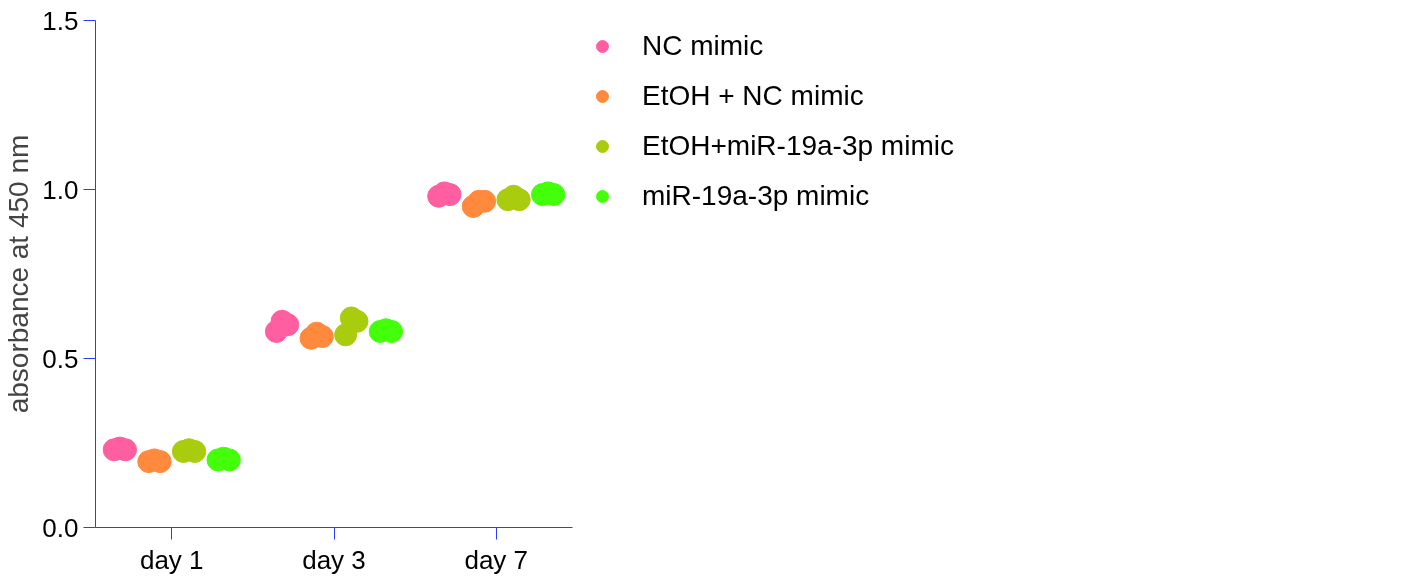  Describe the element at coordinates (798, 146) in the screenshot. I see `legend-label: EtOH+miR-19a-3p mimic` at that location.